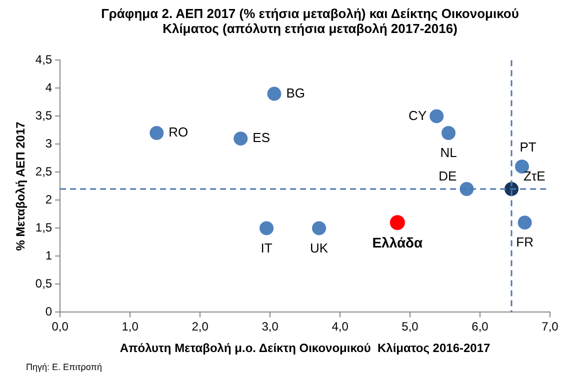 The width and height of the screenshot is (580, 385). I want to click on x-axis-title: Απόλυτη Μεταβολή μ.ο. Δείκτη Οικονομικού Κλίματος 2016-2017, so click(305, 348).